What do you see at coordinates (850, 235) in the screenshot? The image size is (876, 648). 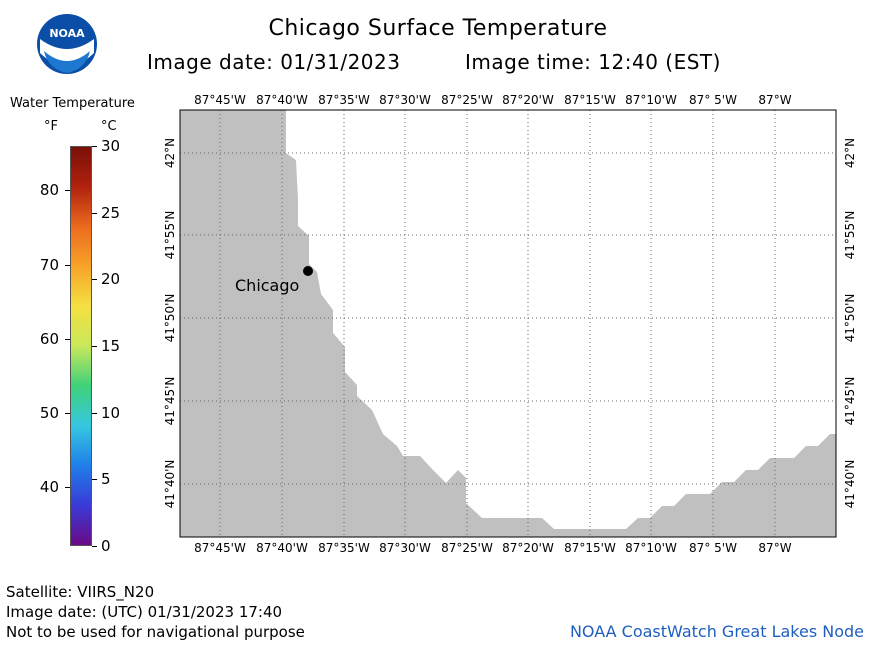 I see `right-latitude-label: 41°55'N` at bounding box center [850, 235].